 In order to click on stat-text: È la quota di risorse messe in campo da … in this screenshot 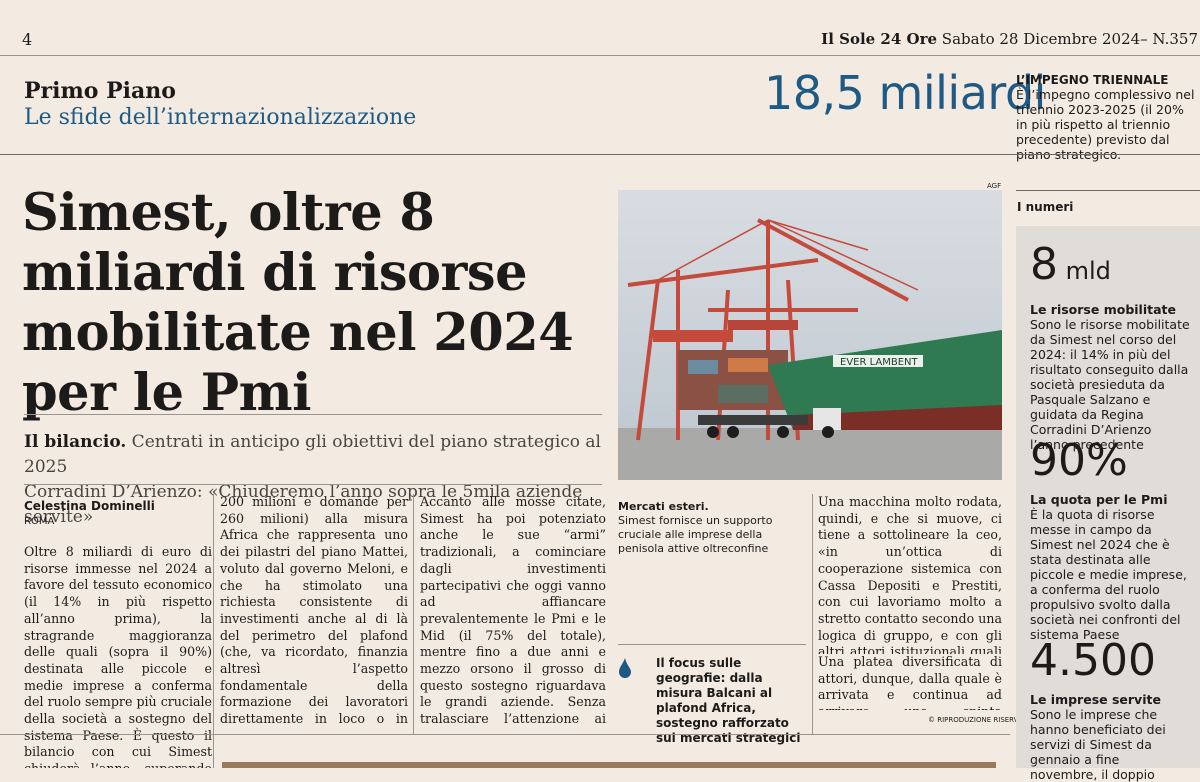, I will do `click(1108, 574)`.